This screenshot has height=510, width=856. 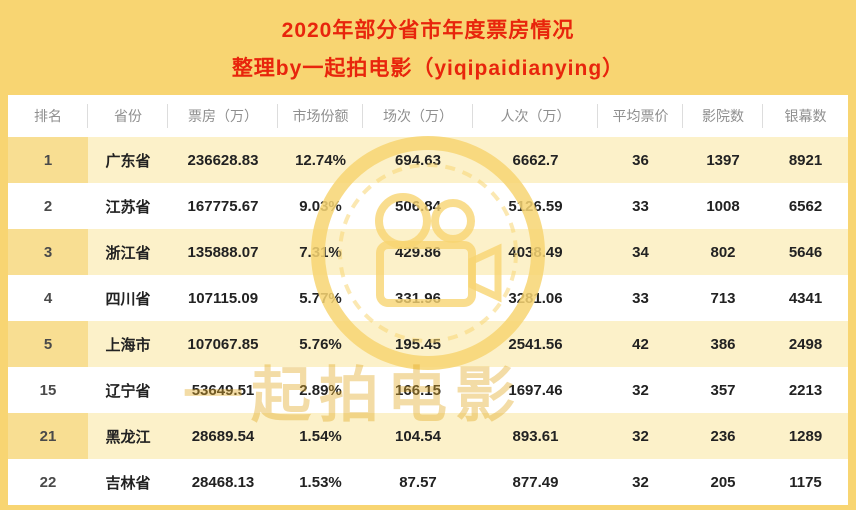 I want to click on province-cell: 辽宁省, so click(x=128, y=391).